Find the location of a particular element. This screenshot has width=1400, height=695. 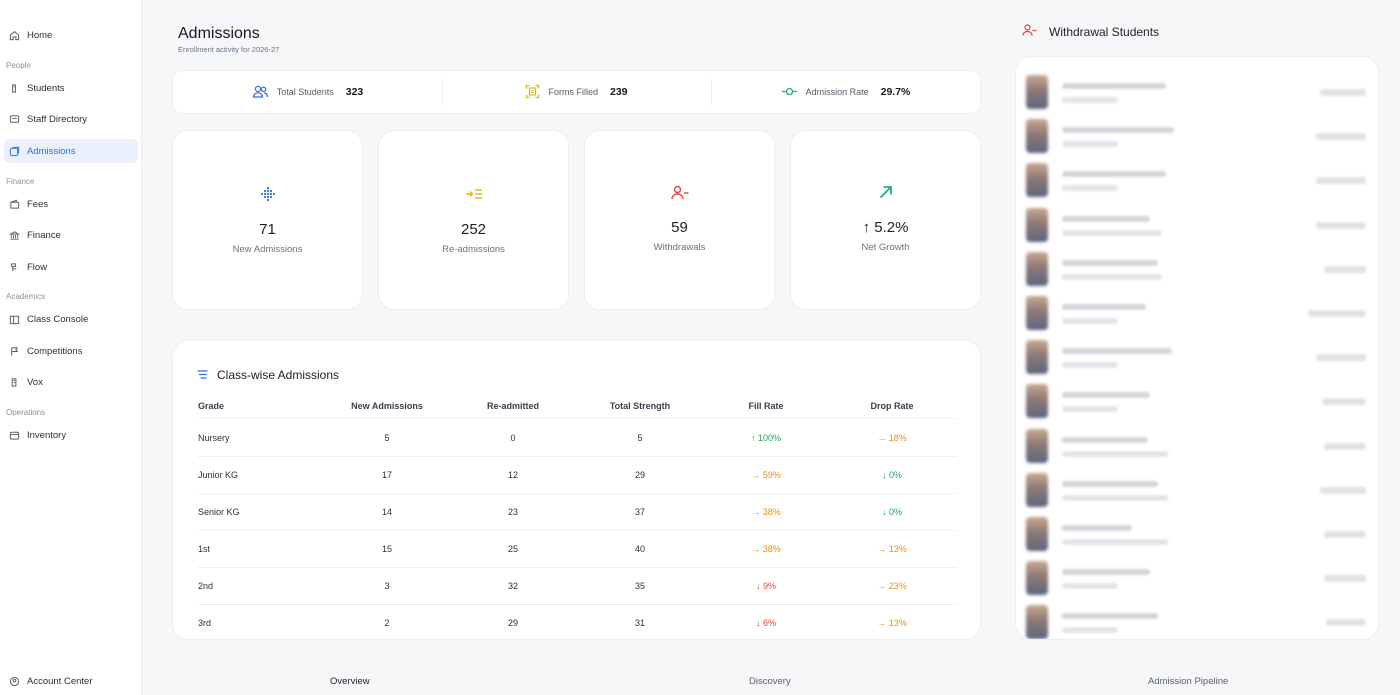

withdrawal-header: Withdrawal Students is located at coordinates (1090, 31).